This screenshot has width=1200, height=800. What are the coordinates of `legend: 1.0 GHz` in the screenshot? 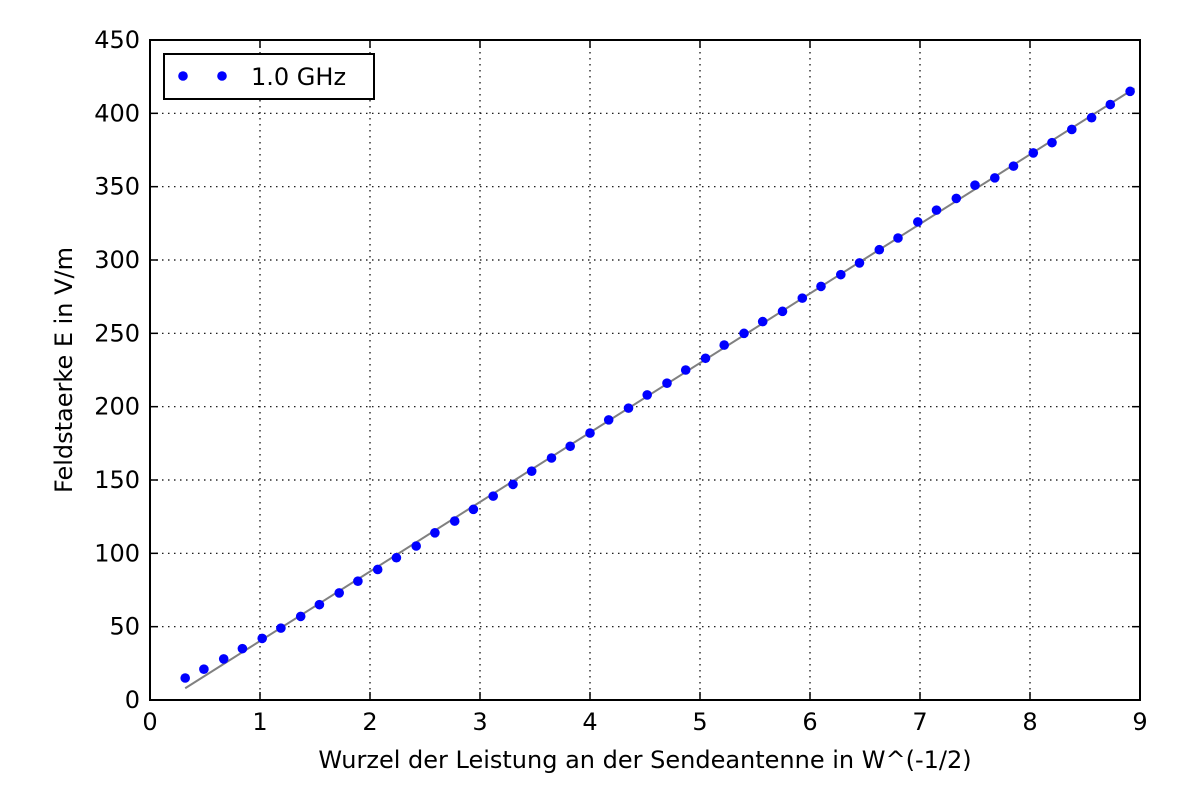 It's located at (269, 76).